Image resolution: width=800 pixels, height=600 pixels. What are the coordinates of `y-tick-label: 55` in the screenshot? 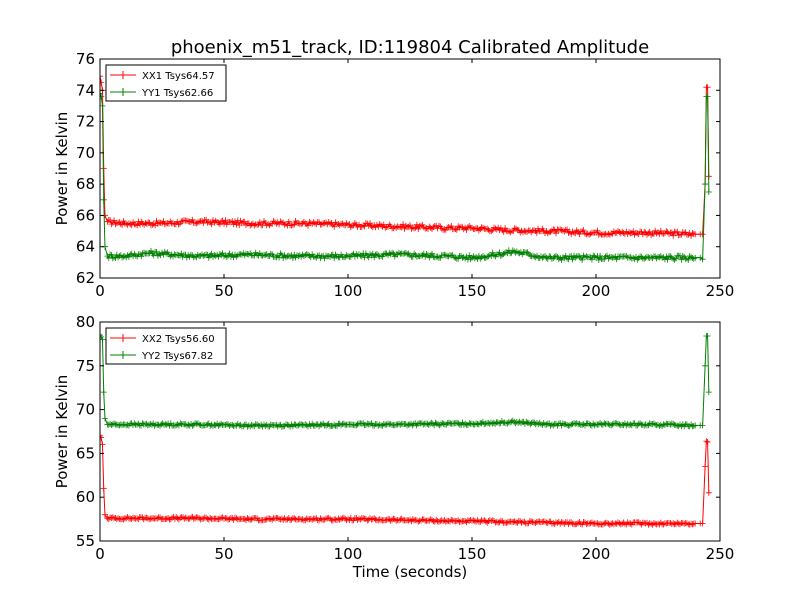 It's located at (85, 541).